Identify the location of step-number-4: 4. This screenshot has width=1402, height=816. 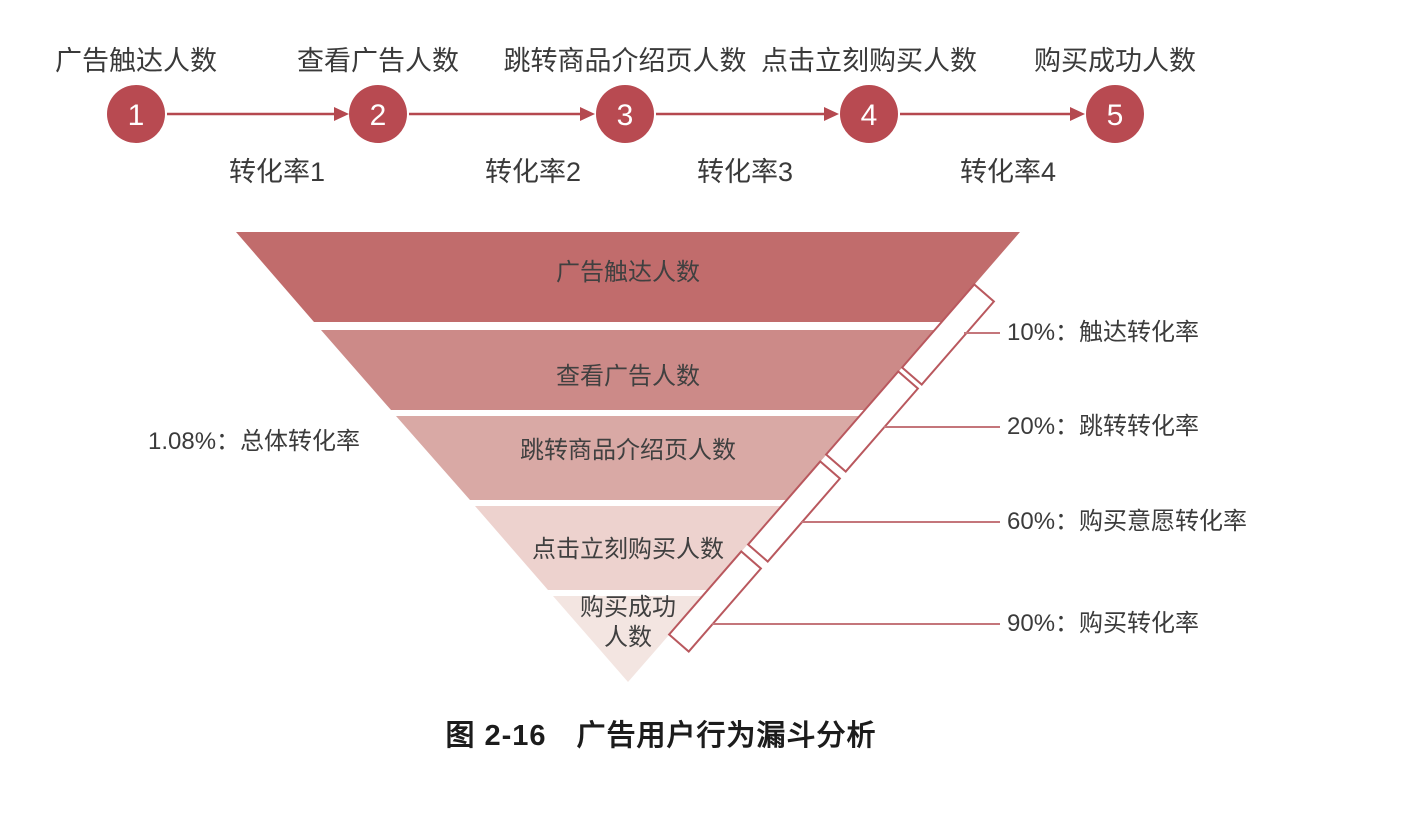
(869, 115).